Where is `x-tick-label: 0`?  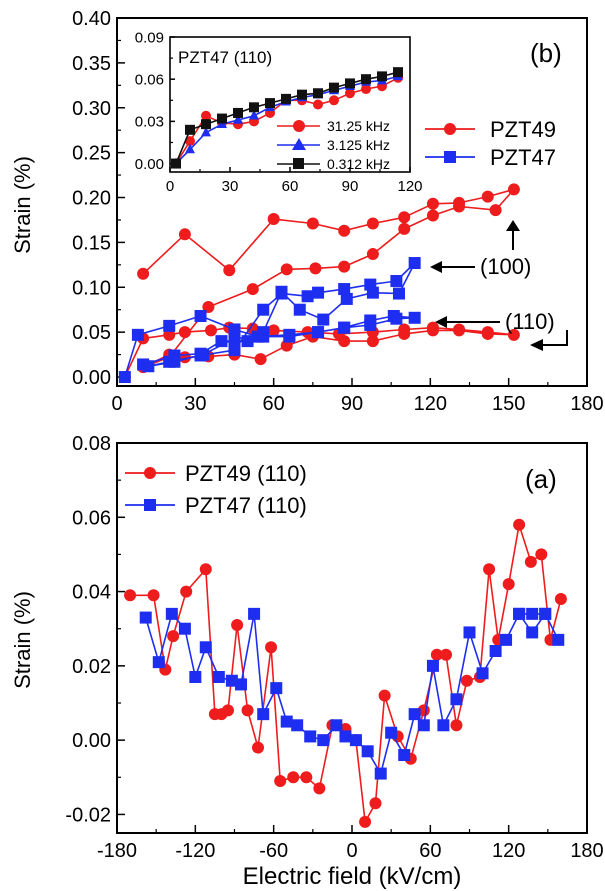 x-tick-label: 0 is located at coordinates (351, 851).